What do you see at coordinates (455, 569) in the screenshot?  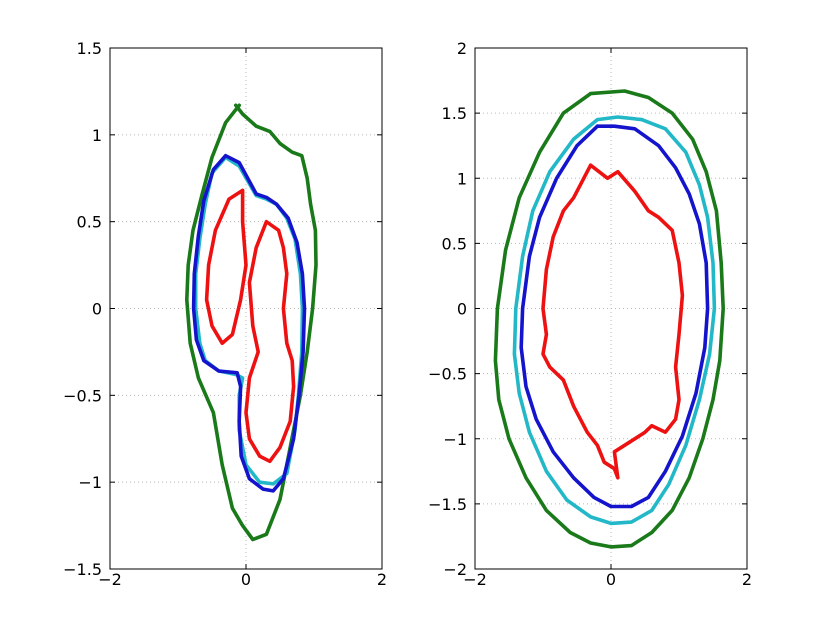 I see `y-tick-label: −2` at bounding box center [455, 569].